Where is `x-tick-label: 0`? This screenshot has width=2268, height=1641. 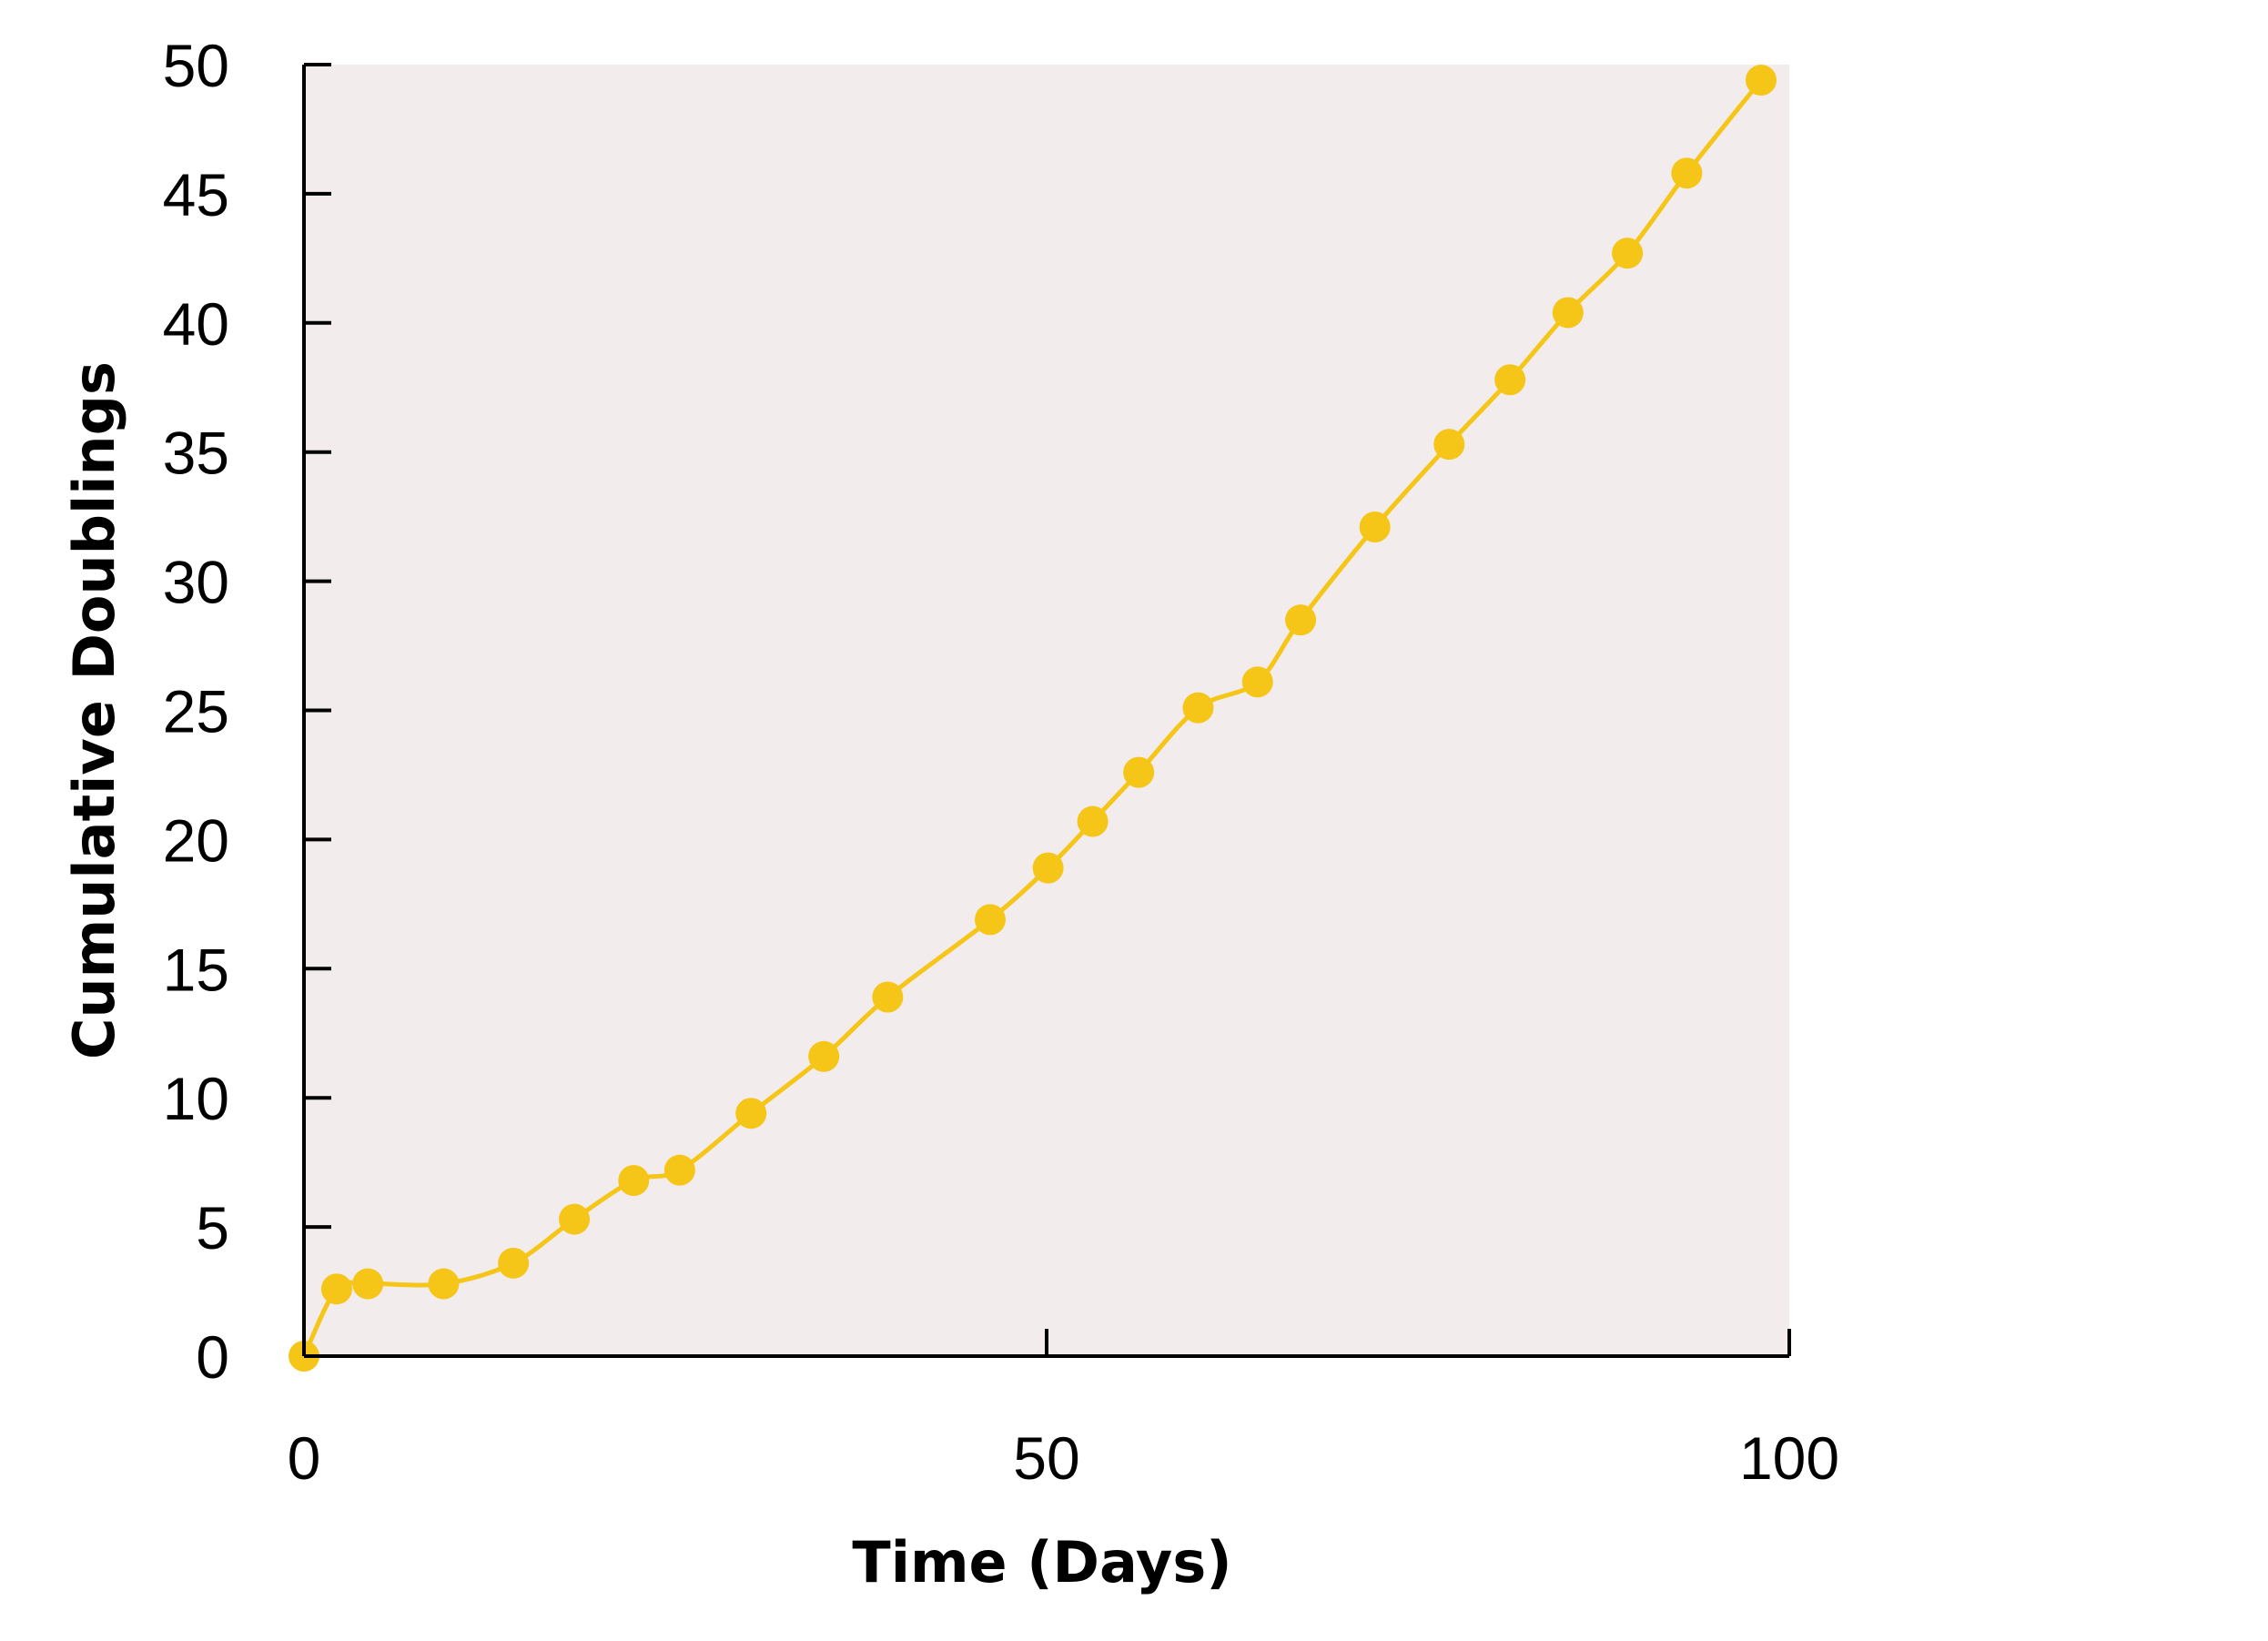
x-tick-label: 0 is located at coordinates (304, 1458).